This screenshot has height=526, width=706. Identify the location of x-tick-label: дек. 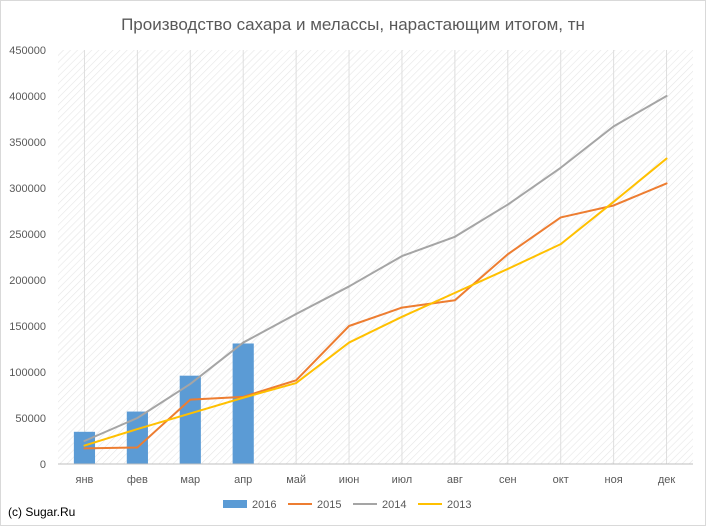
(667, 480).